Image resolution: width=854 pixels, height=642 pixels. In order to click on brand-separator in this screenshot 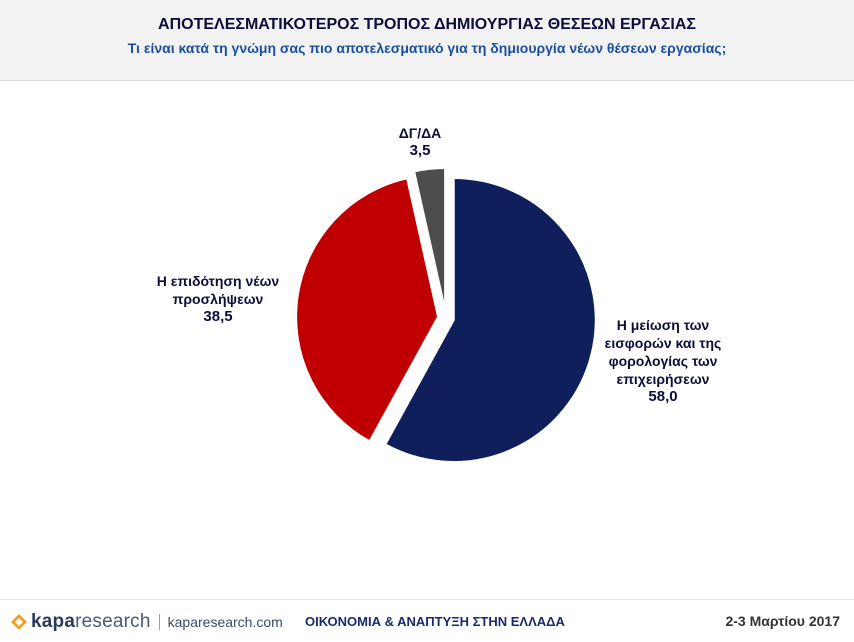, I will do `click(159, 622)`.